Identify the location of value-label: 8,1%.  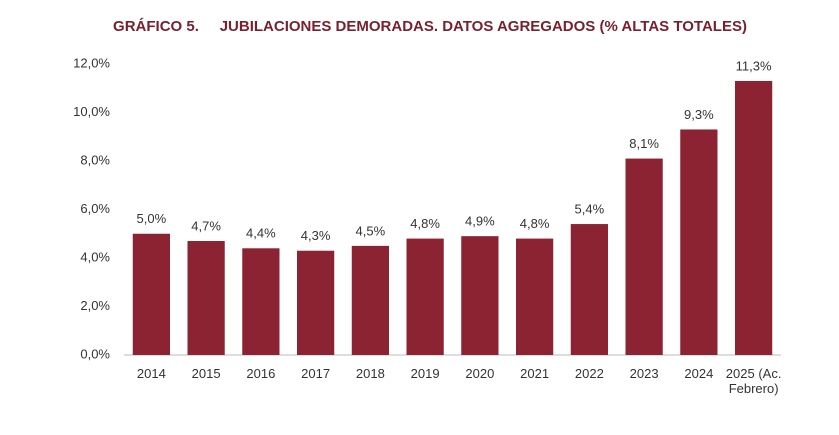
(644, 143).